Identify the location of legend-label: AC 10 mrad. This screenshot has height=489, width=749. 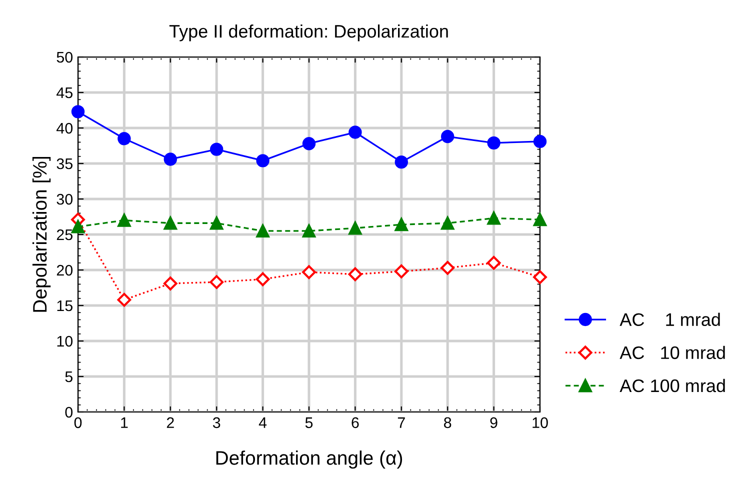
(672, 353).